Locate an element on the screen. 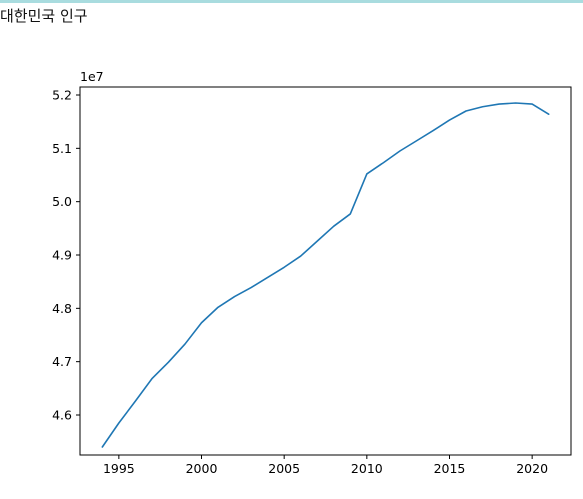 The width and height of the screenshot is (583, 499). y-tick-label: 5.2 is located at coordinates (62, 95).